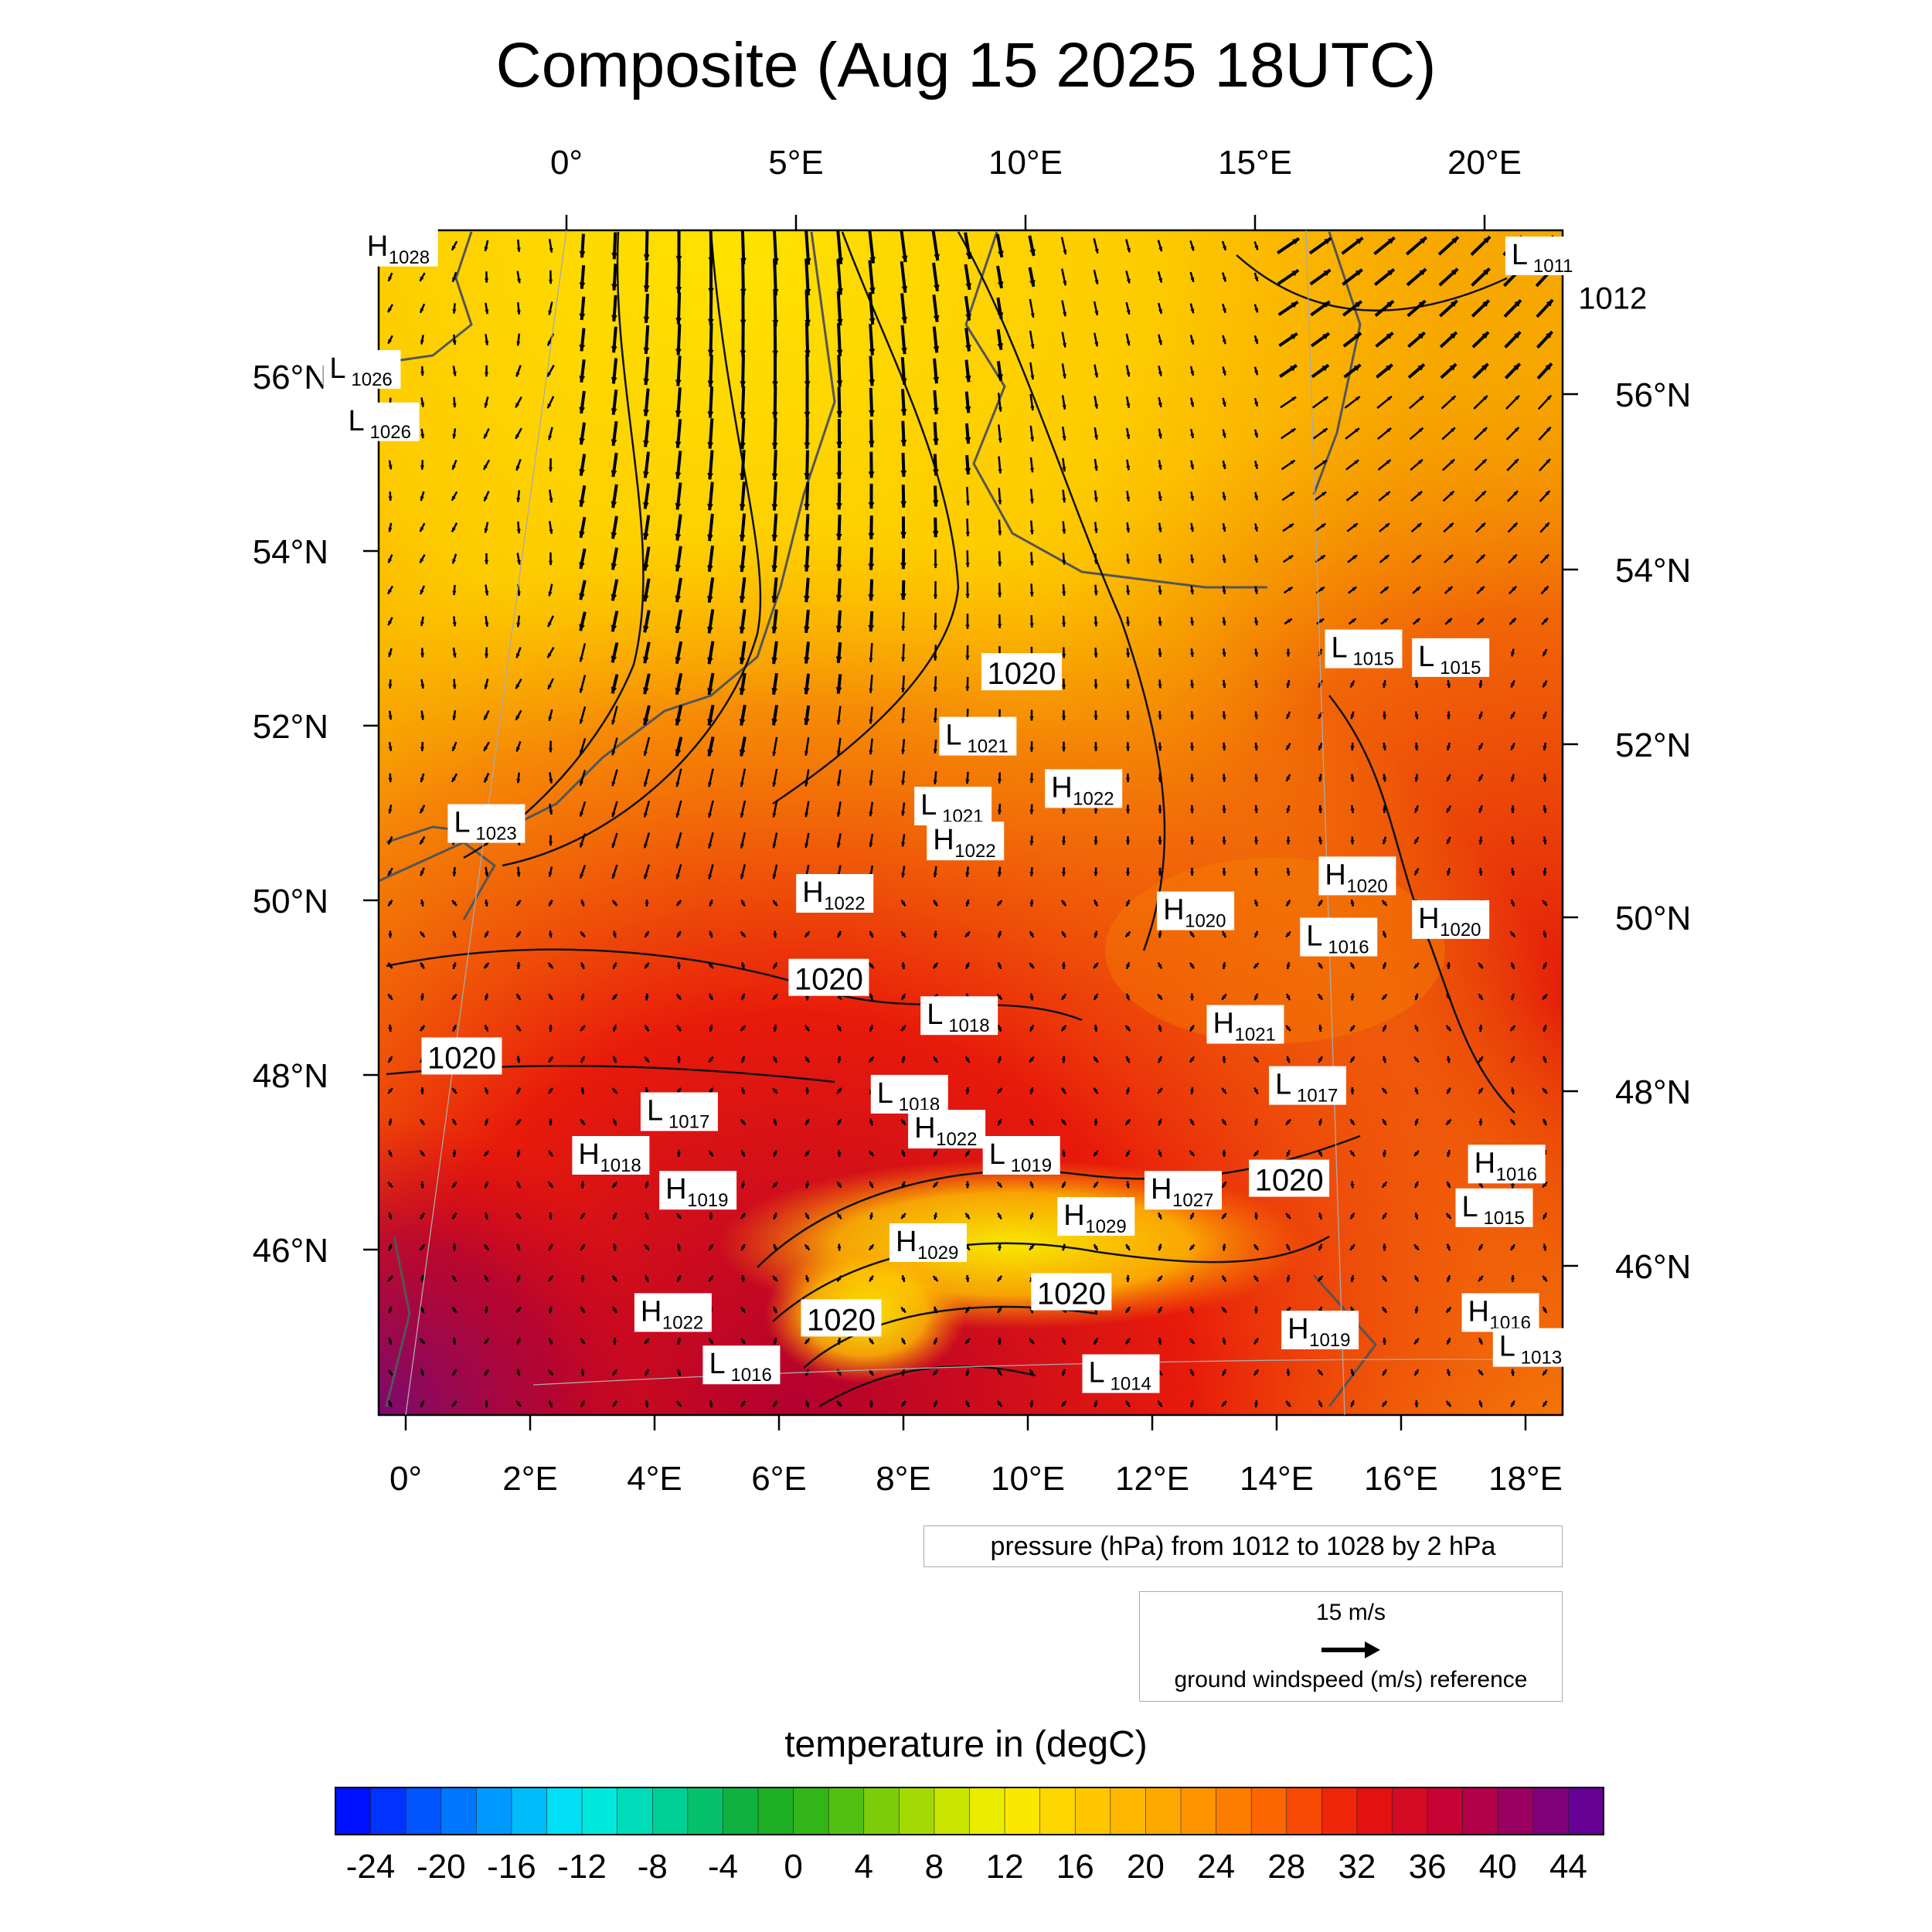 This screenshot has height=1932, width=1932. What do you see at coordinates (1504, 1219) in the screenshot?
I see `svg-text: 1015` at bounding box center [1504, 1219].